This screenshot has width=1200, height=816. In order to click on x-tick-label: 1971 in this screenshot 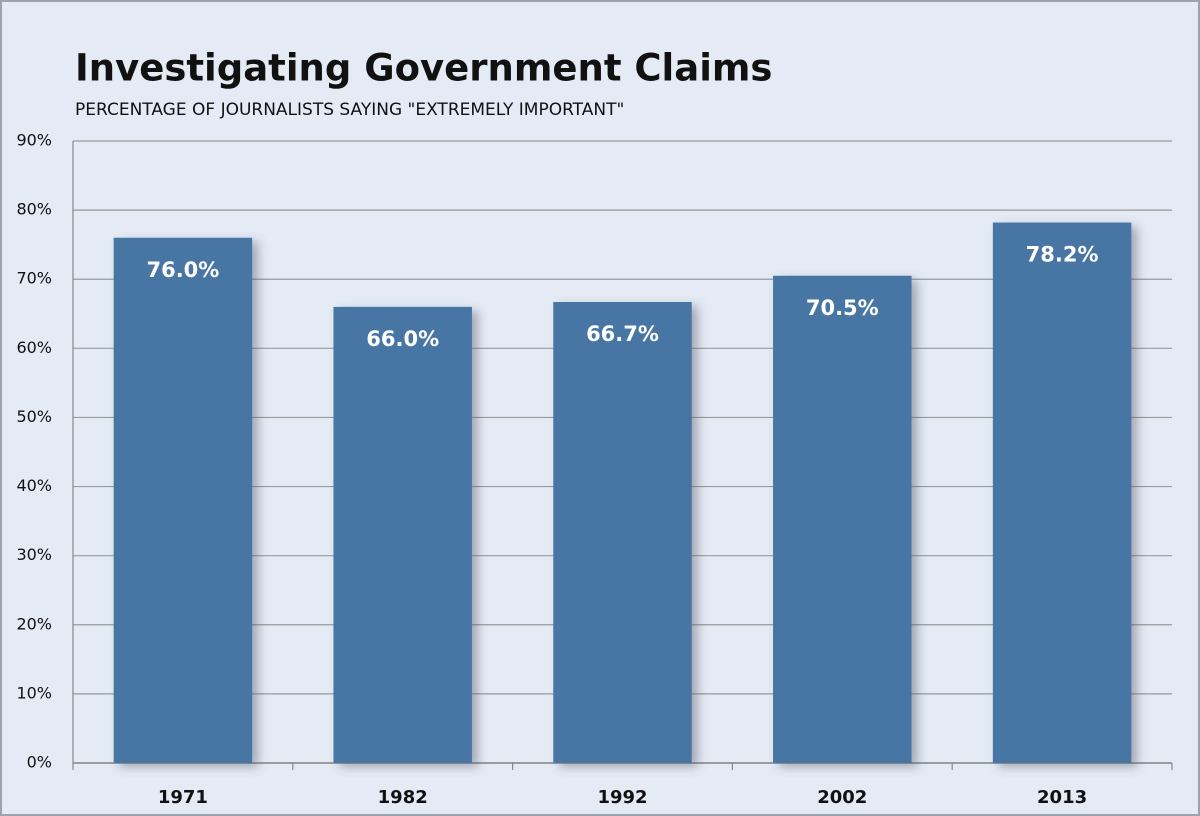, I will do `click(183, 797)`.